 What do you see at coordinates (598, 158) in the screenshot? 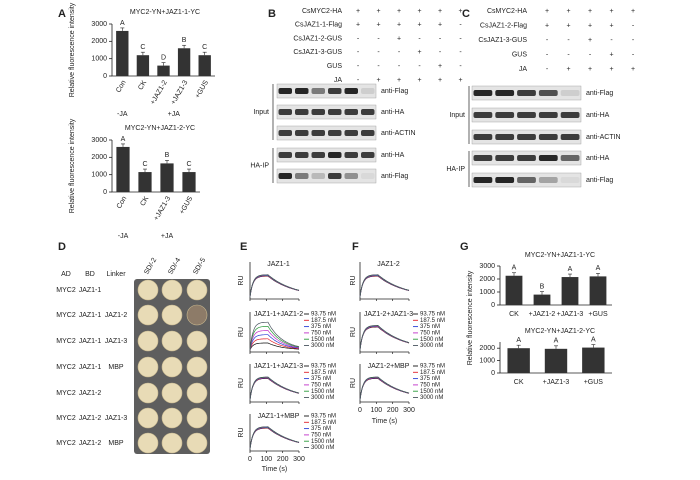
I see `antibody-label: anti-HA` at bounding box center [598, 158].